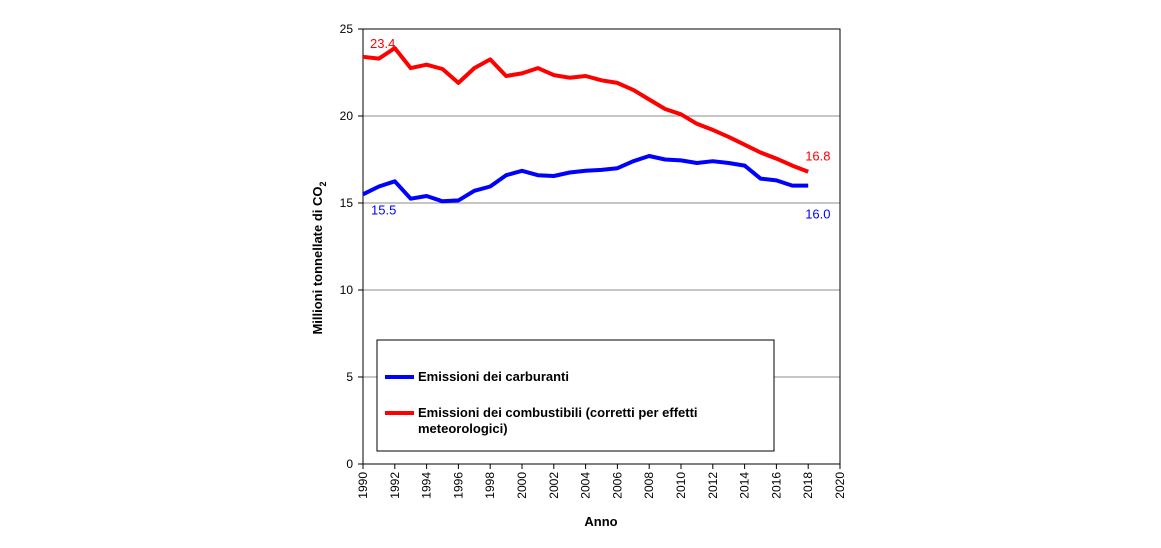  Describe the element at coordinates (349, 464) in the screenshot. I see `y-tick-label-0: 0` at that location.